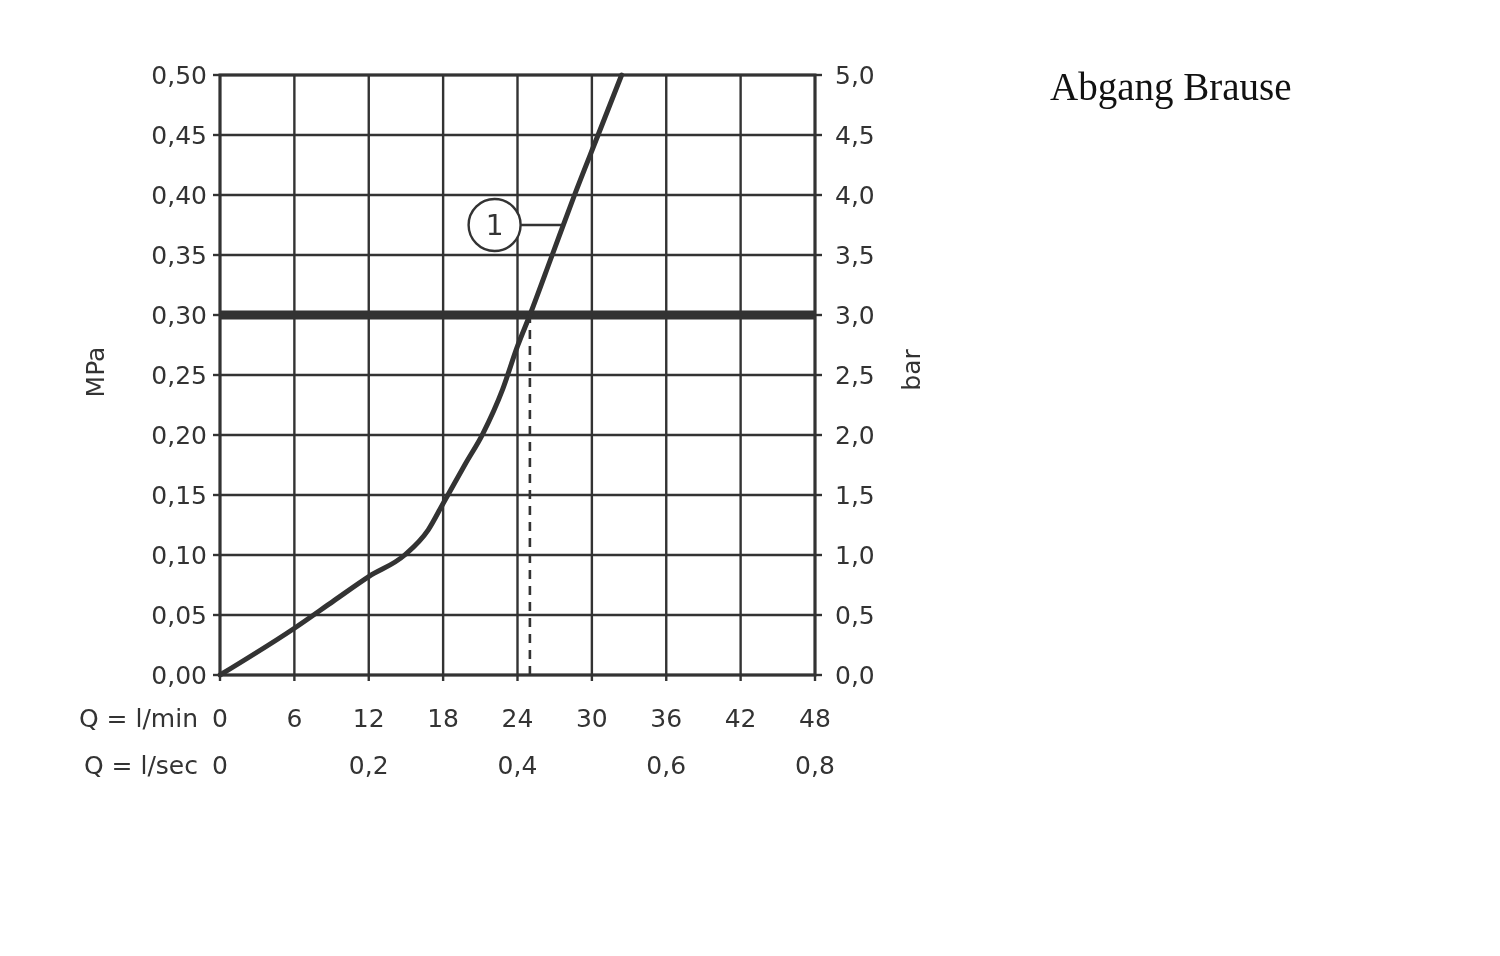 The width and height of the screenshot is (1500, 956). Describe the element at coordinates (517, 718) in the screenshot. I see `x-tick-label: 24` at that location.